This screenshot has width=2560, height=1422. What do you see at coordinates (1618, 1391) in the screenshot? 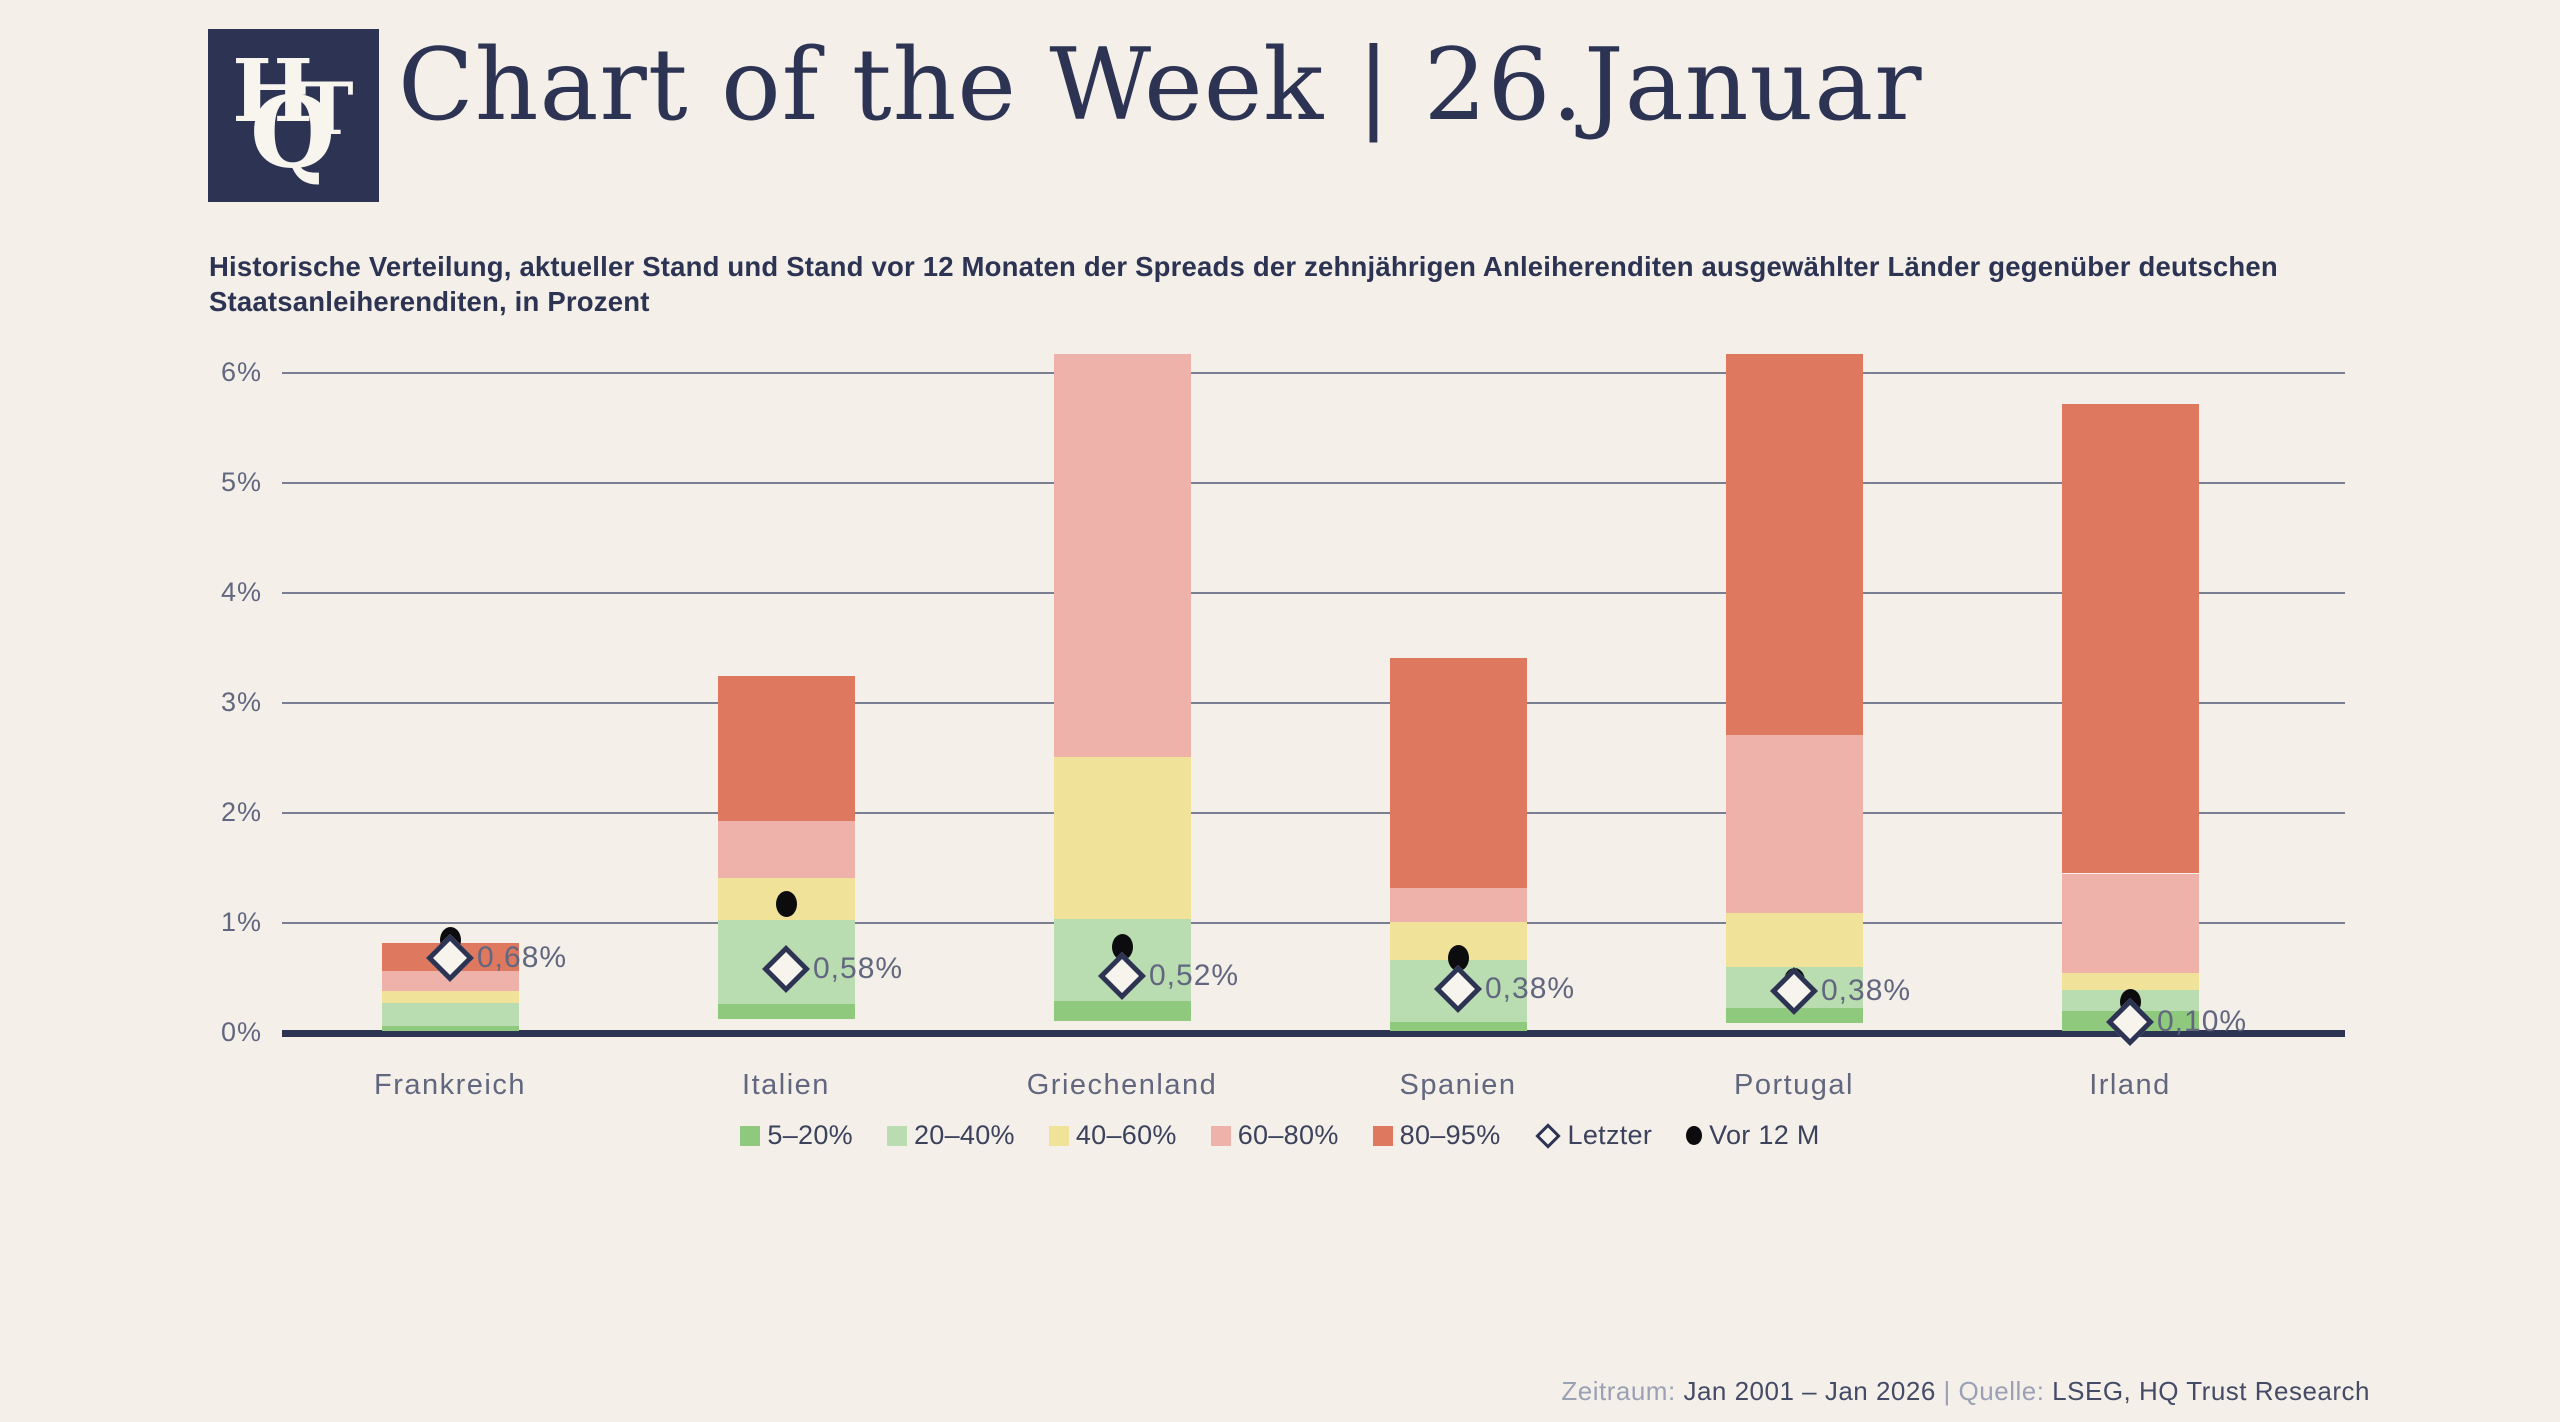
I see `footer-period-label: Zeitraum:` at bounding box center [1618, 1391].